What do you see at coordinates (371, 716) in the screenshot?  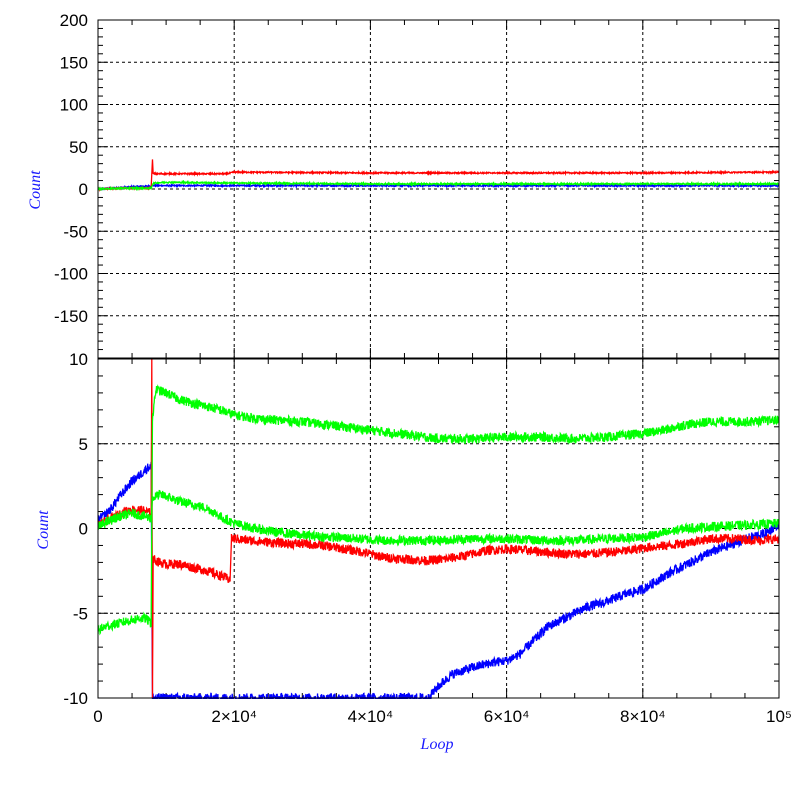 I see `x-tick-label: 4×10⁴` at bounding box center [371, 716].